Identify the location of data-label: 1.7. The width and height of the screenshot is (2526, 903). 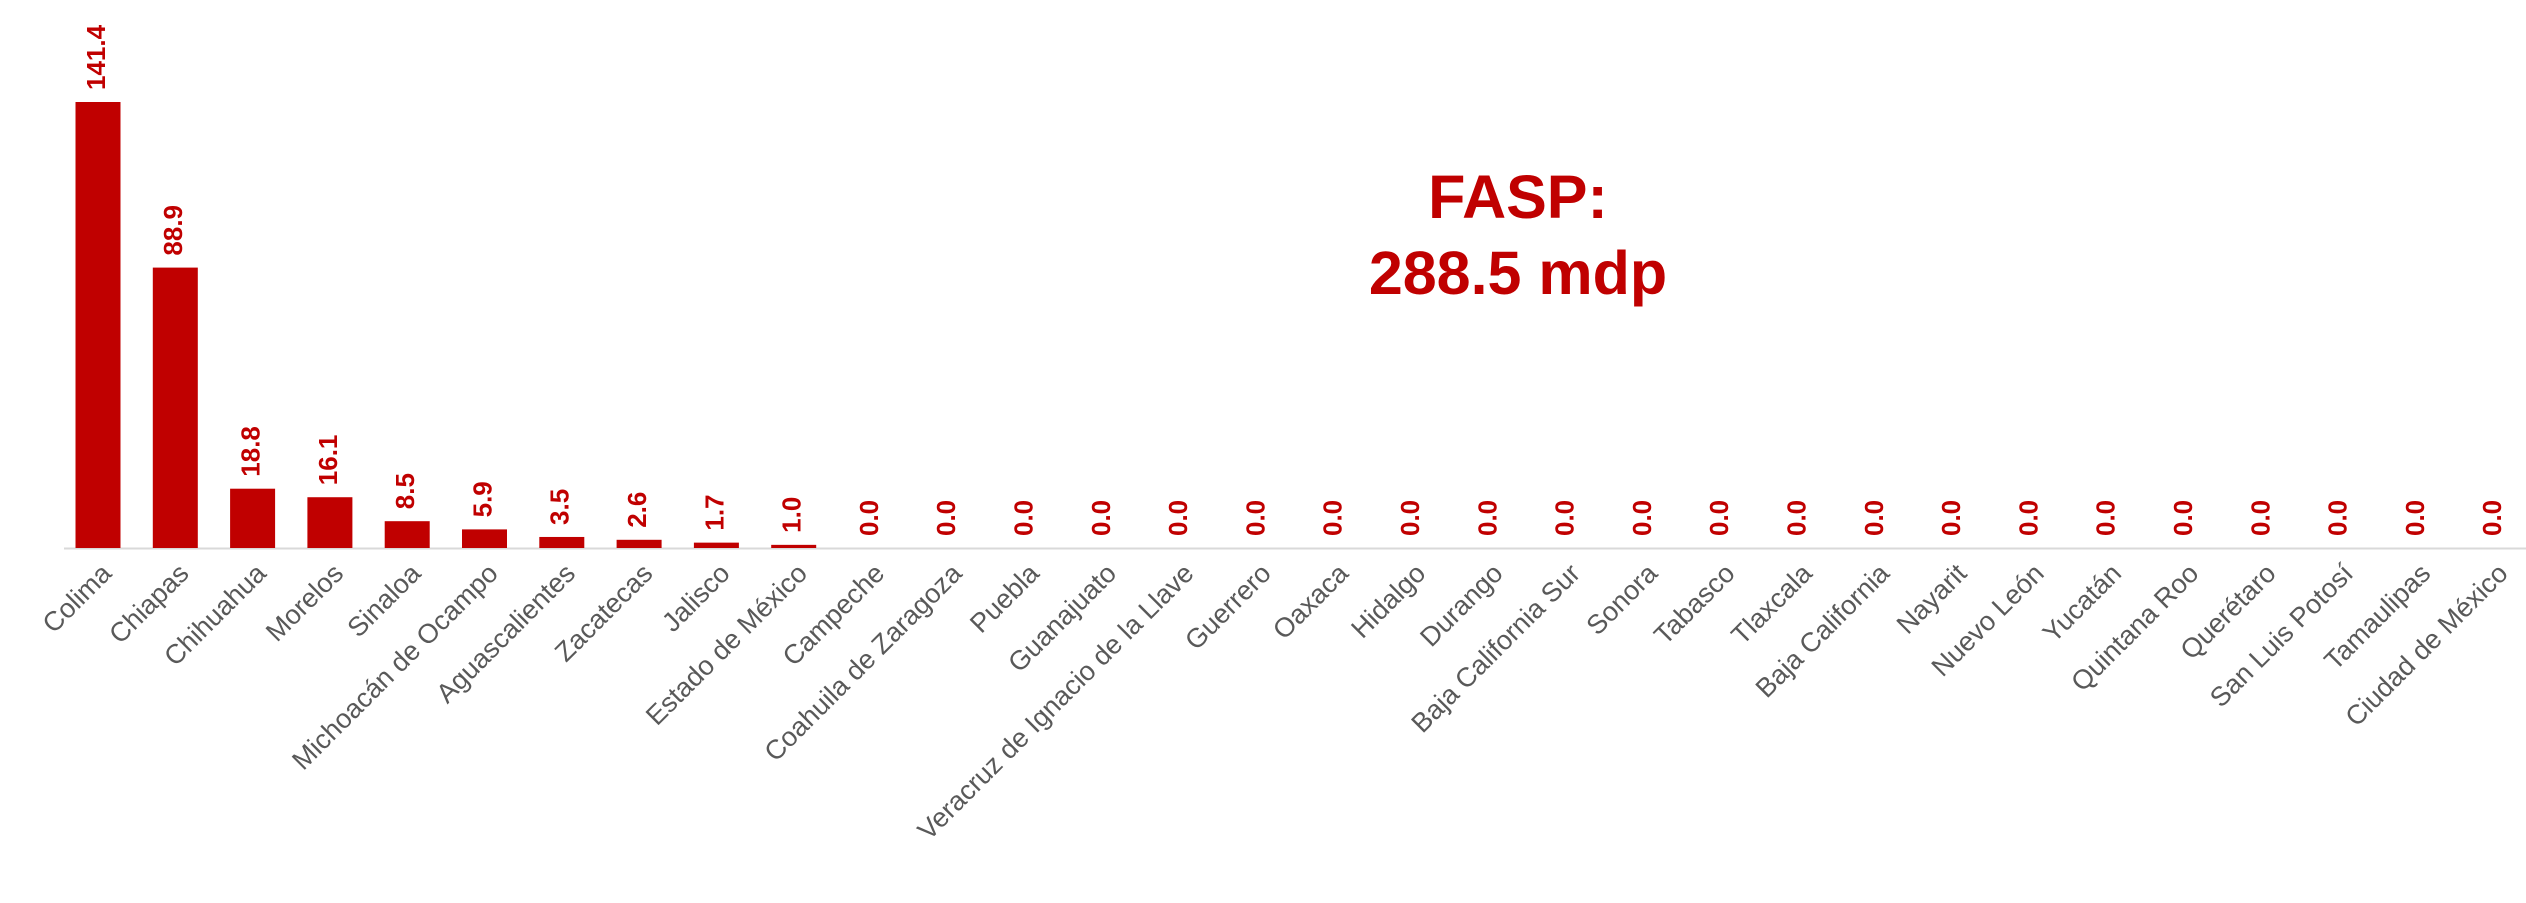
(714, 512).